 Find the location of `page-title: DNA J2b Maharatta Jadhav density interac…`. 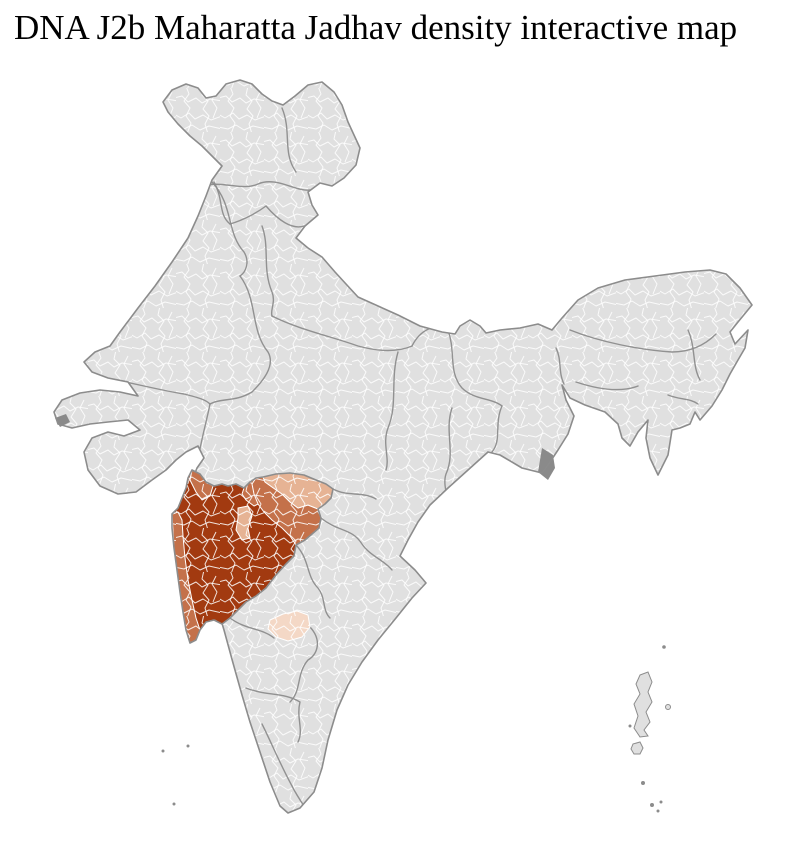

page-title: DNA J2b Maharatta Jadhav density interac… is located at coordinates (376, 27).